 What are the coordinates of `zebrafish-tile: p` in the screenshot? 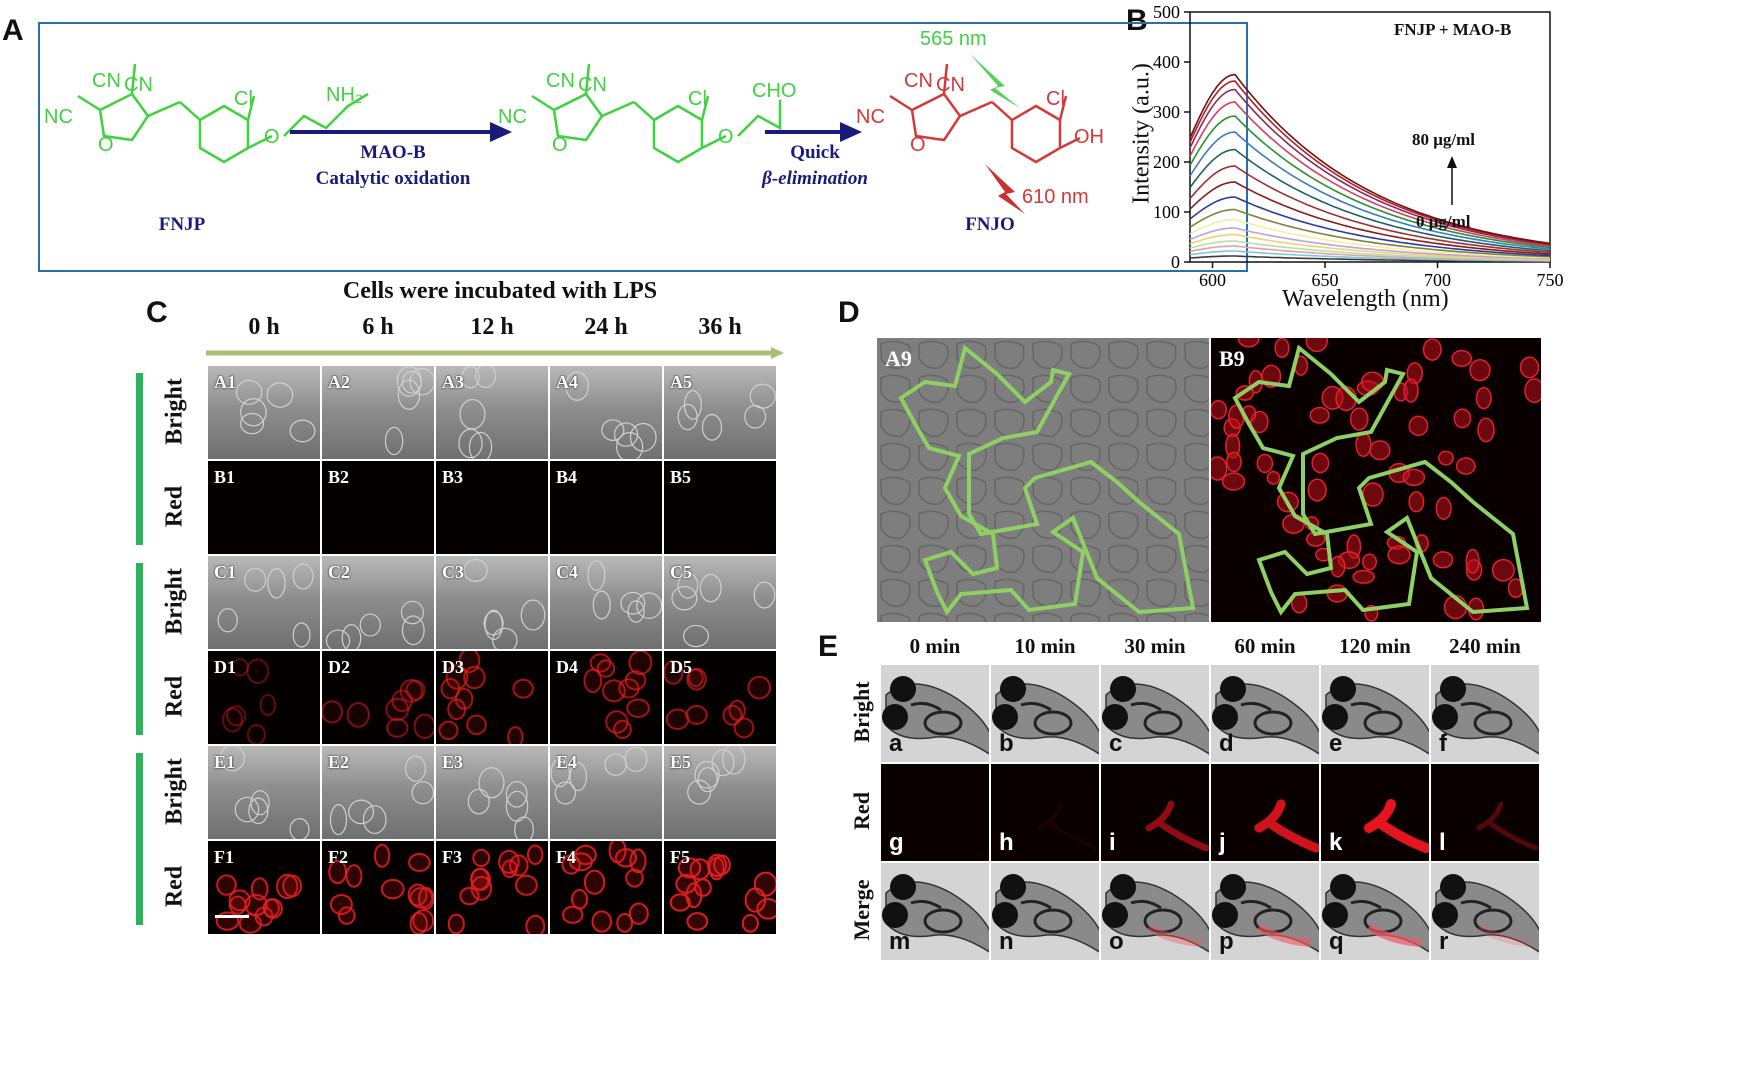 It's located at (1265, 911).